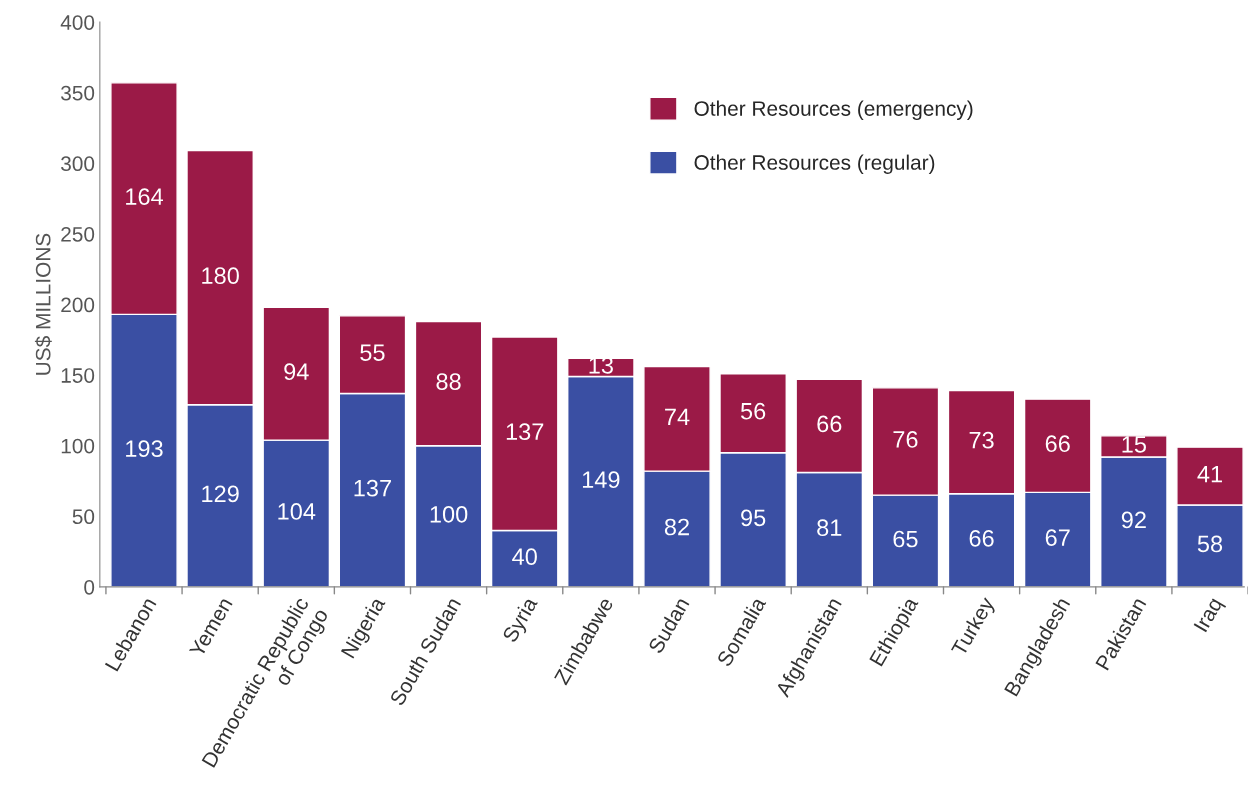 This screenshot has width=1248, height=791. What do you see at coordinates (89, 587) in the screenshot?
I see `y-tick-label: 0` at bounding box center [89, 587].